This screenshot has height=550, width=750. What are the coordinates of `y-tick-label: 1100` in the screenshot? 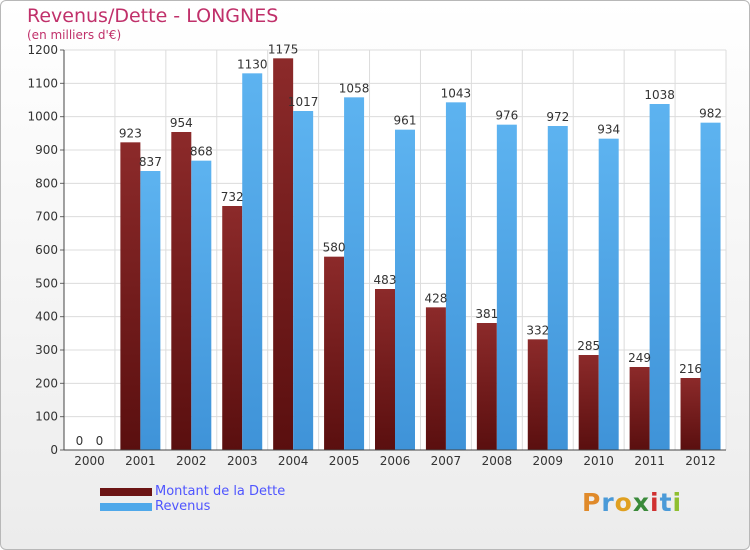 It's located at (42, 83).